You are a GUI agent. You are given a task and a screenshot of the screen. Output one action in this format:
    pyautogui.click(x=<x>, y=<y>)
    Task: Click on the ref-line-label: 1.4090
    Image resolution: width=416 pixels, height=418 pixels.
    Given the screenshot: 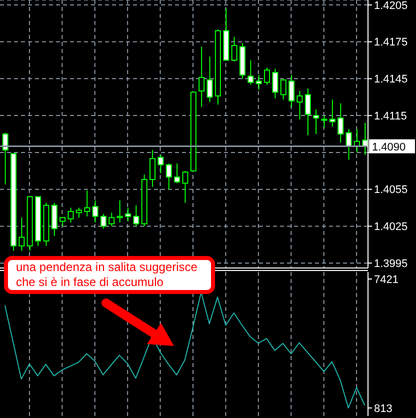 What is the action you would take?
    pyautogui.click(x=389, y=147)
    